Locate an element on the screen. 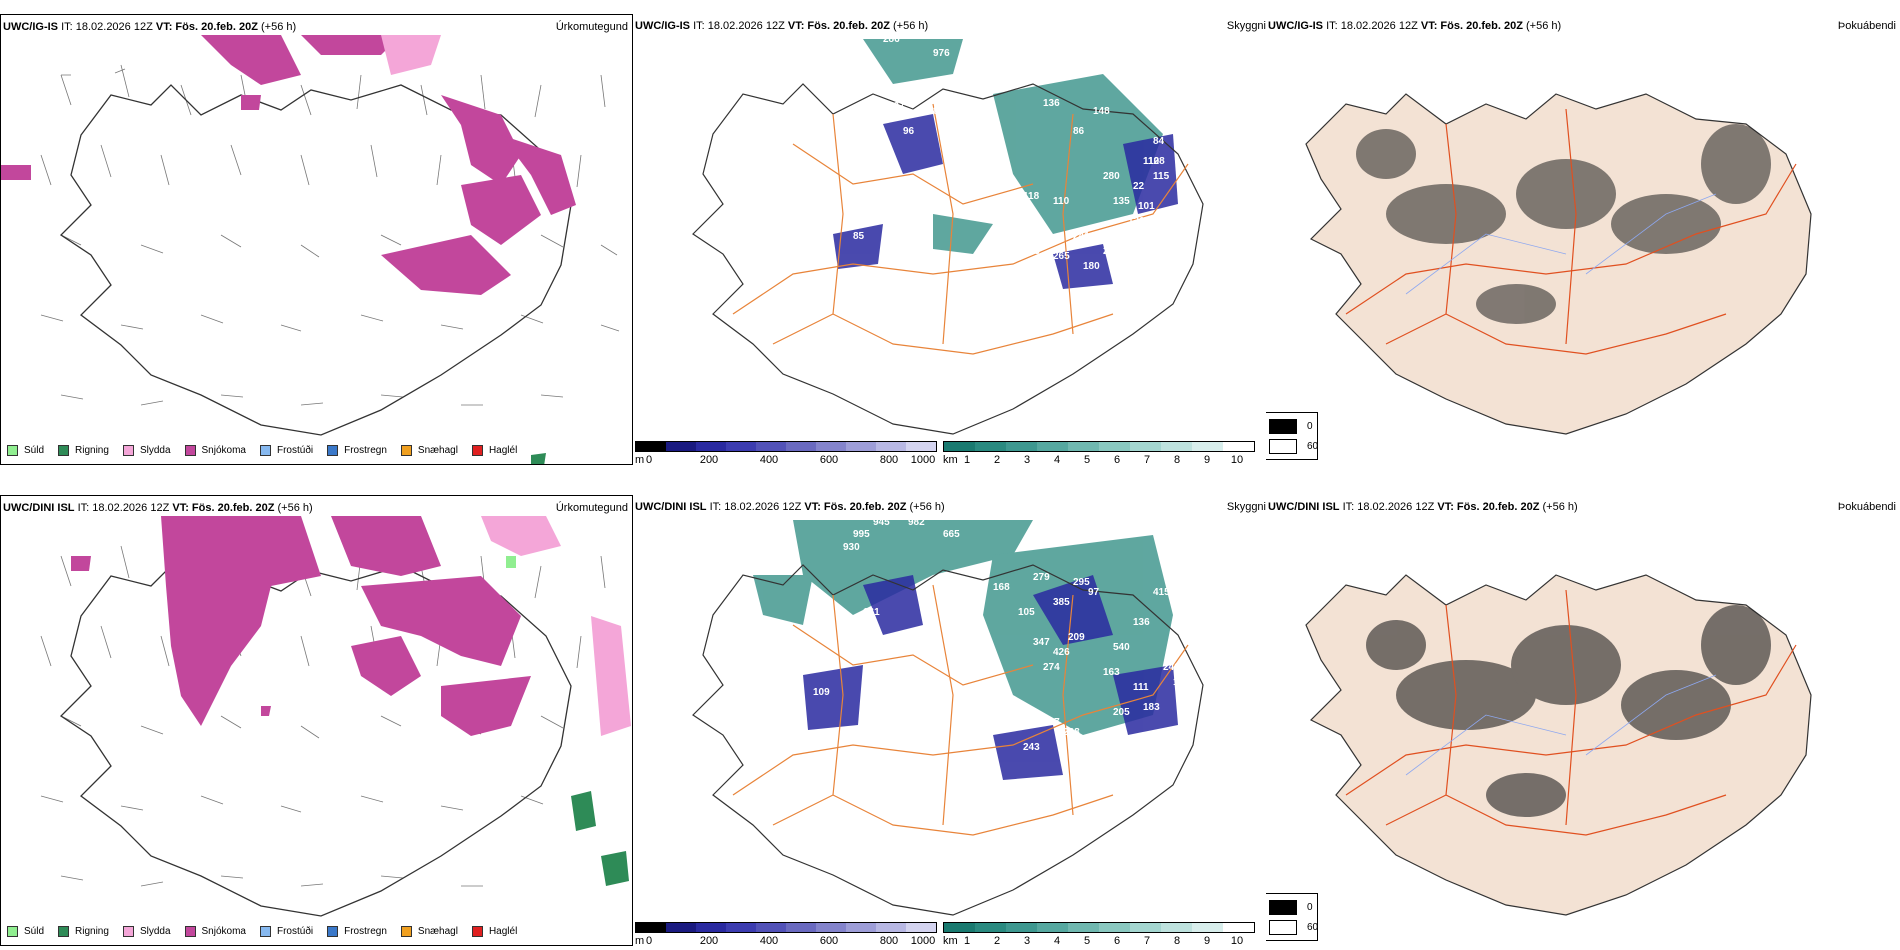 The image size is (1900, 950). cloud-base-label: 135 is located at coordinates (1121, 201).